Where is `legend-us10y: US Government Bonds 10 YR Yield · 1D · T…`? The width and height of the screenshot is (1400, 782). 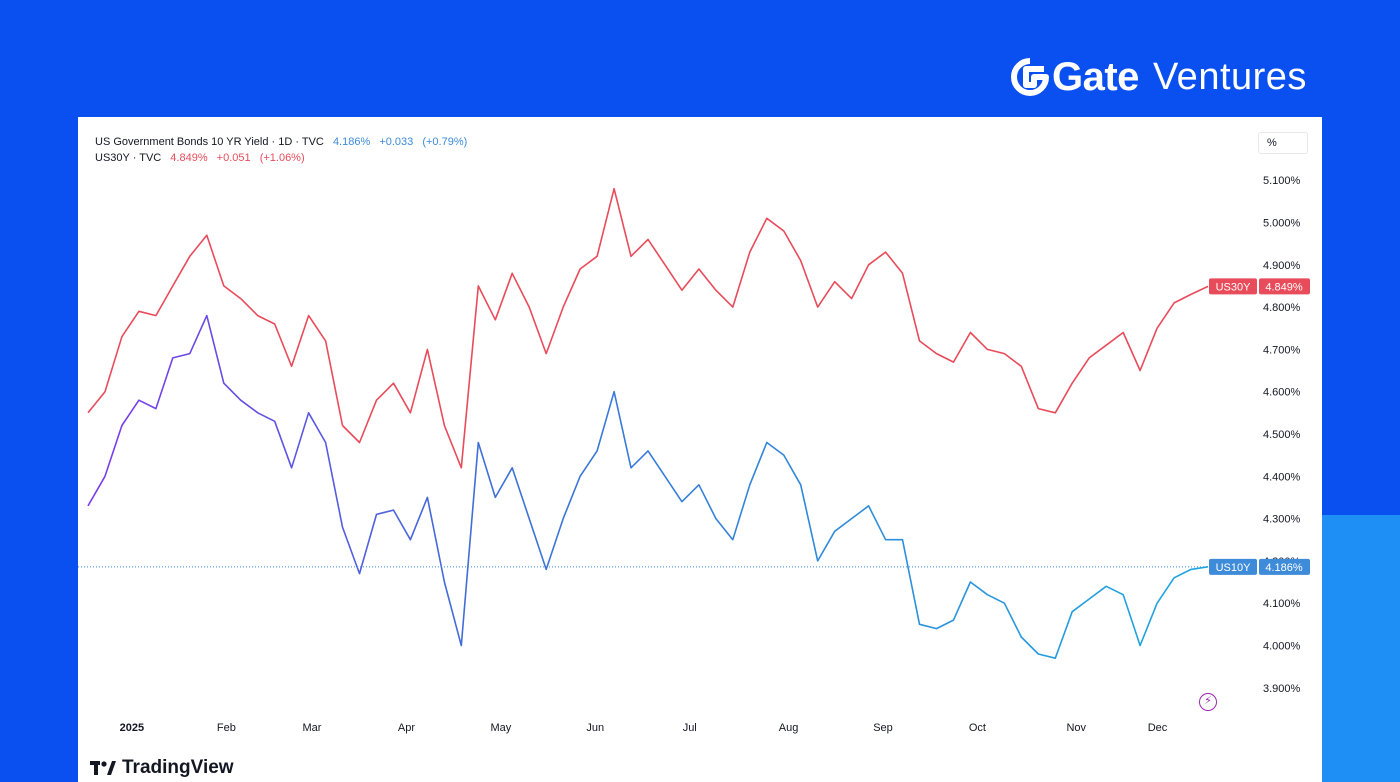
legend-us10y: US Government Bonds 10 YR Yield · 1D · T… is located at coordinates (284, 142).